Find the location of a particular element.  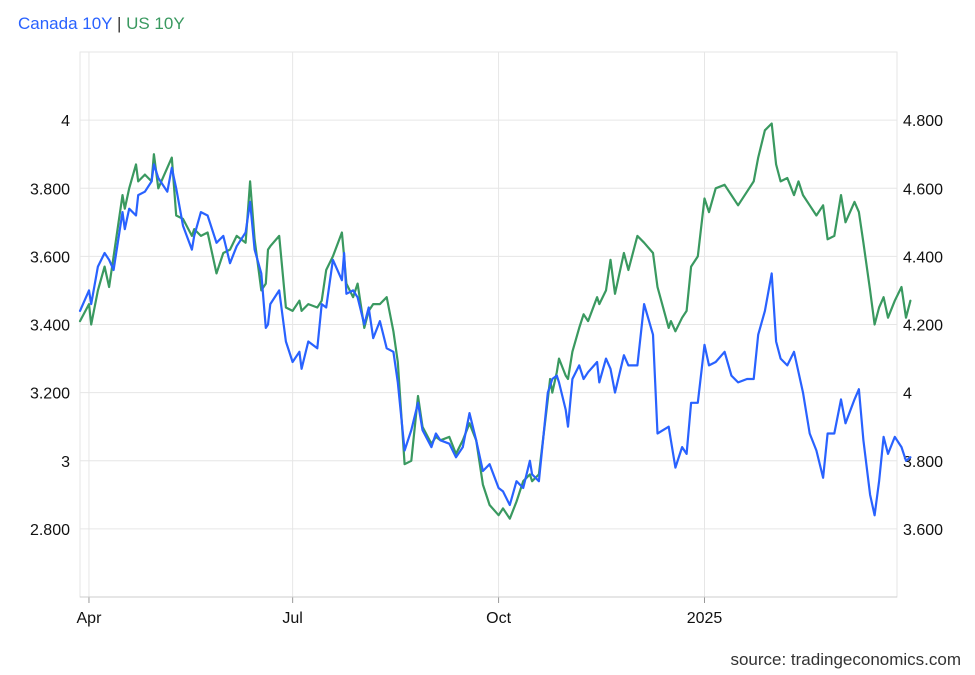

left-tick-label: 3.400 is located at coordinates (50, 326).